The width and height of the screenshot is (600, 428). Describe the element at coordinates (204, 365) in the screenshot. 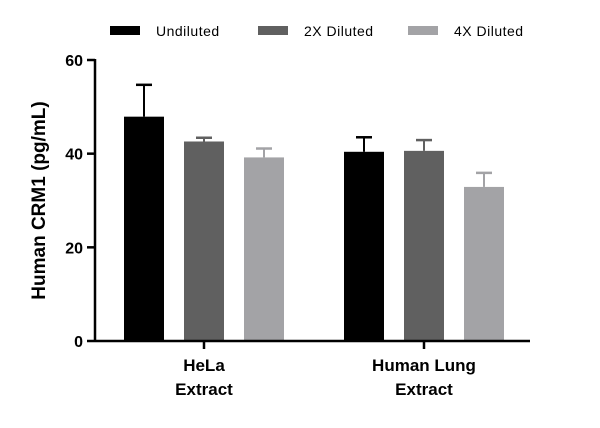

I see `x-tick-label-0-0: HeLa` at that location.